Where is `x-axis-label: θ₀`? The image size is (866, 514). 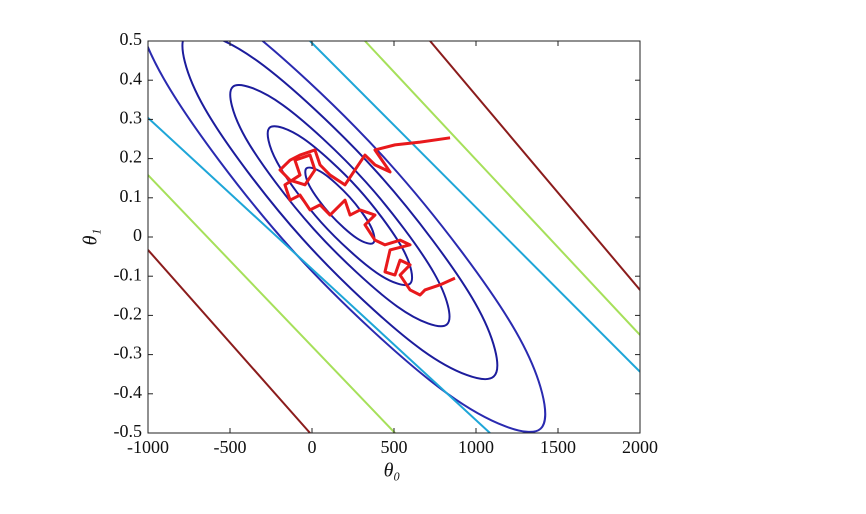 x-axis-label: θ₀ is located at coordinates (392, 471).